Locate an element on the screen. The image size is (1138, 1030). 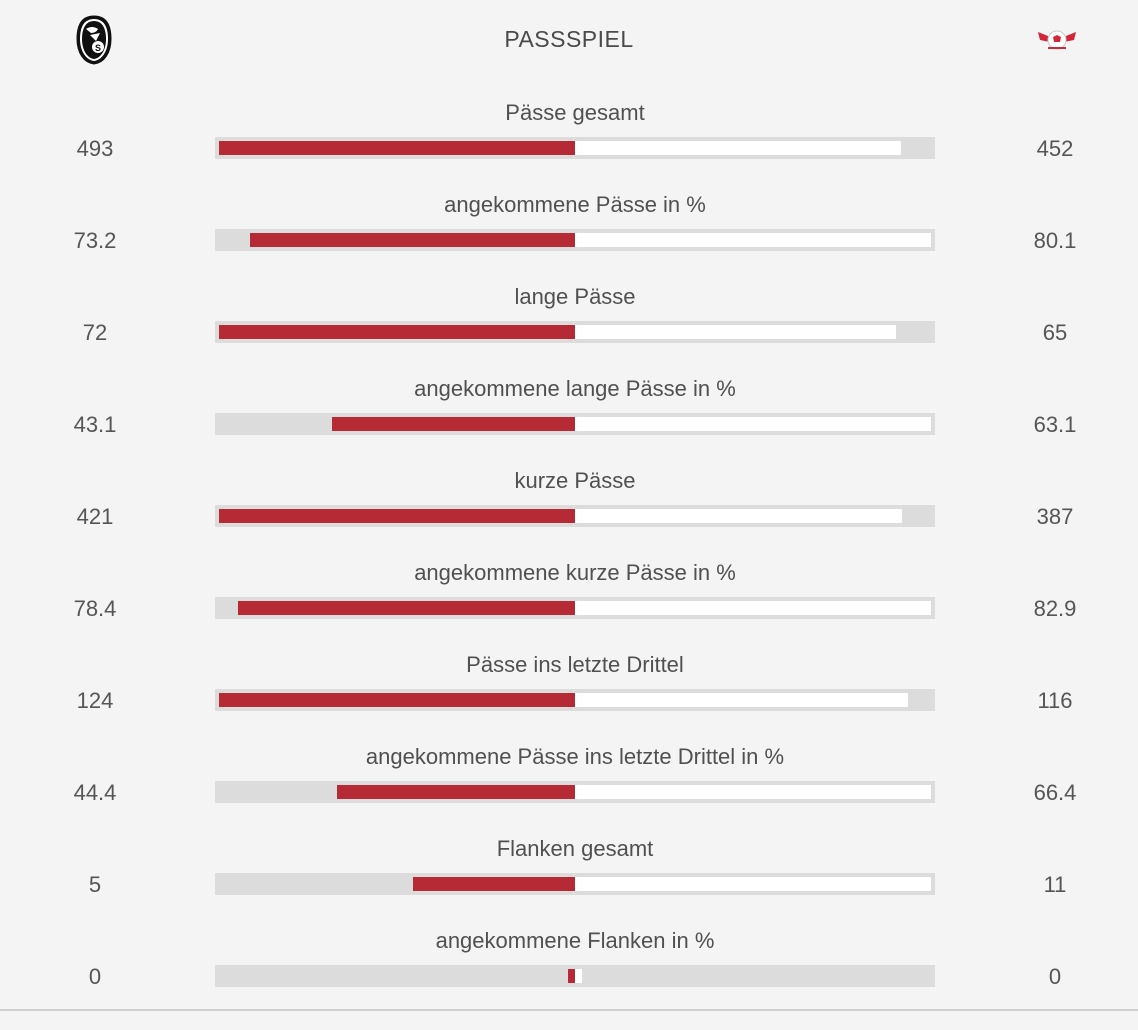
section-title: PASSSPIEL is located at coordinates (569, 39).